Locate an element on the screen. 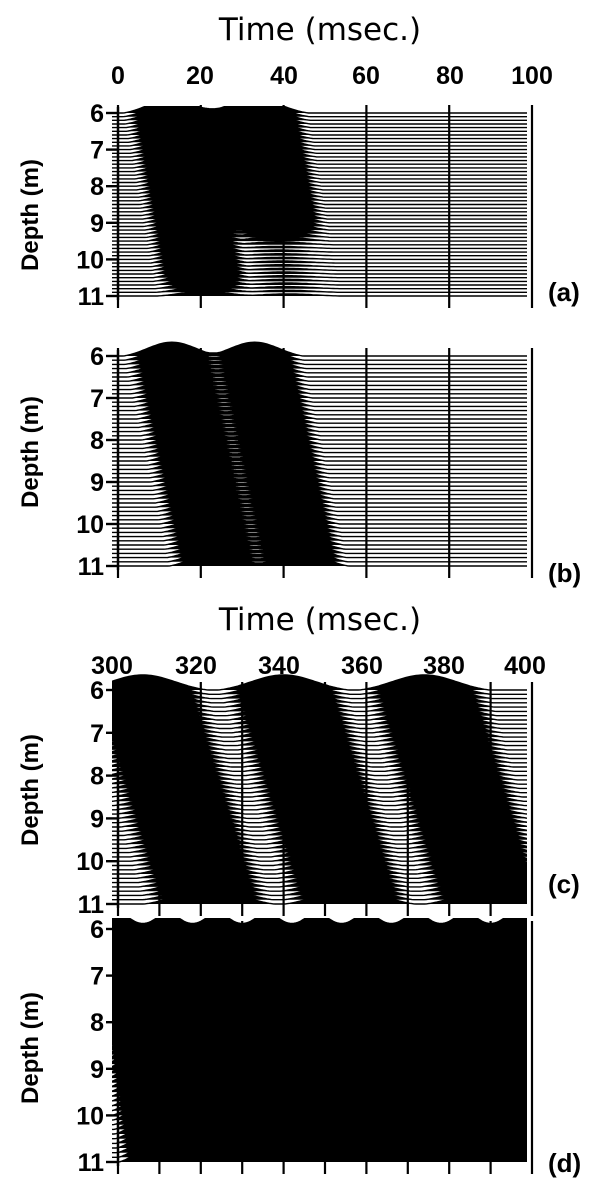 The height and width of the screenshot is (1195, 605). y-ticks-a: 6 7 8 9 10 11 is located at coordinates (98, 205).